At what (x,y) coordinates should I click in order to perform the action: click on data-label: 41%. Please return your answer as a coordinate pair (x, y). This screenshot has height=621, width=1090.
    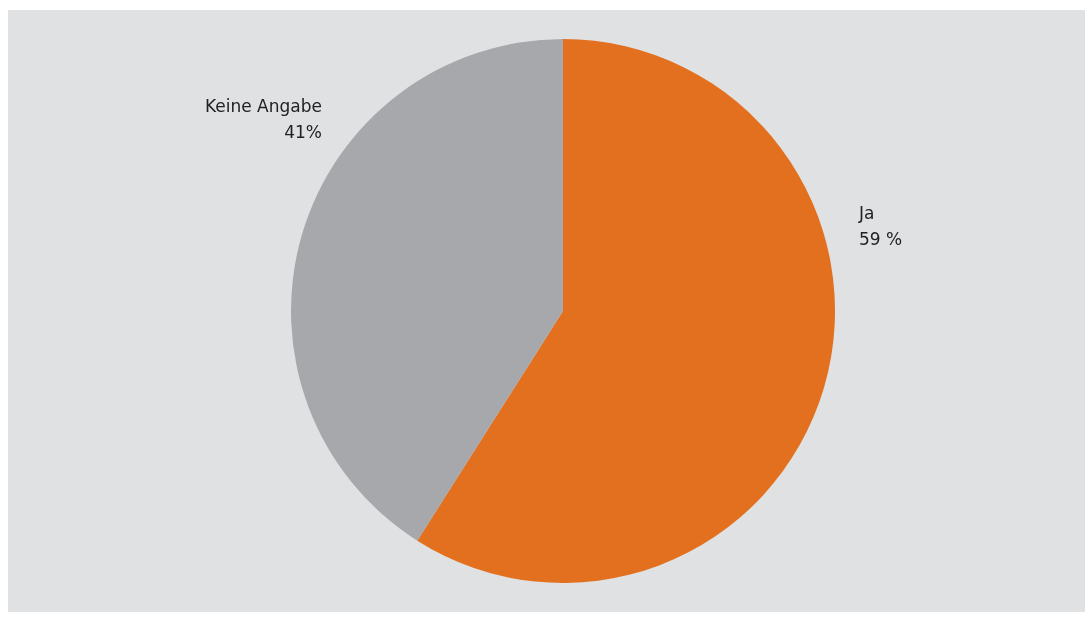
    Looking at the image, I should click on (303, 131).